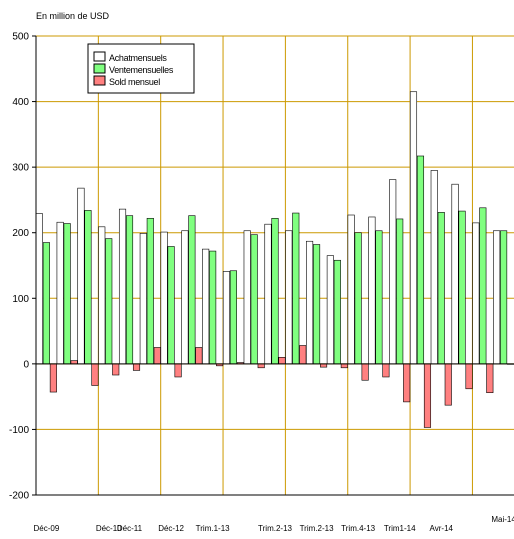 The height and width of the screenshot is (539, 514). Describe the element at coordinates (109, 528) in the screenshot. I see `x-category-label: Déc-10` at that location.